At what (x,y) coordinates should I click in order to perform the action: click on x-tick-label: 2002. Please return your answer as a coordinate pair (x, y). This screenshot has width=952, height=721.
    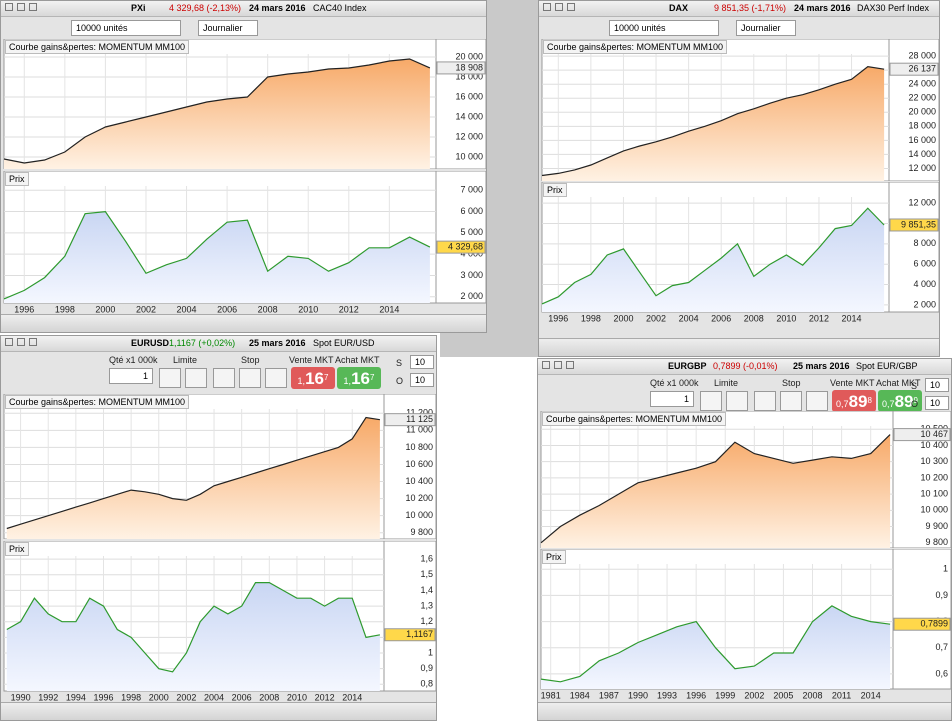
    Looking at the image, I should click on (656, 318).